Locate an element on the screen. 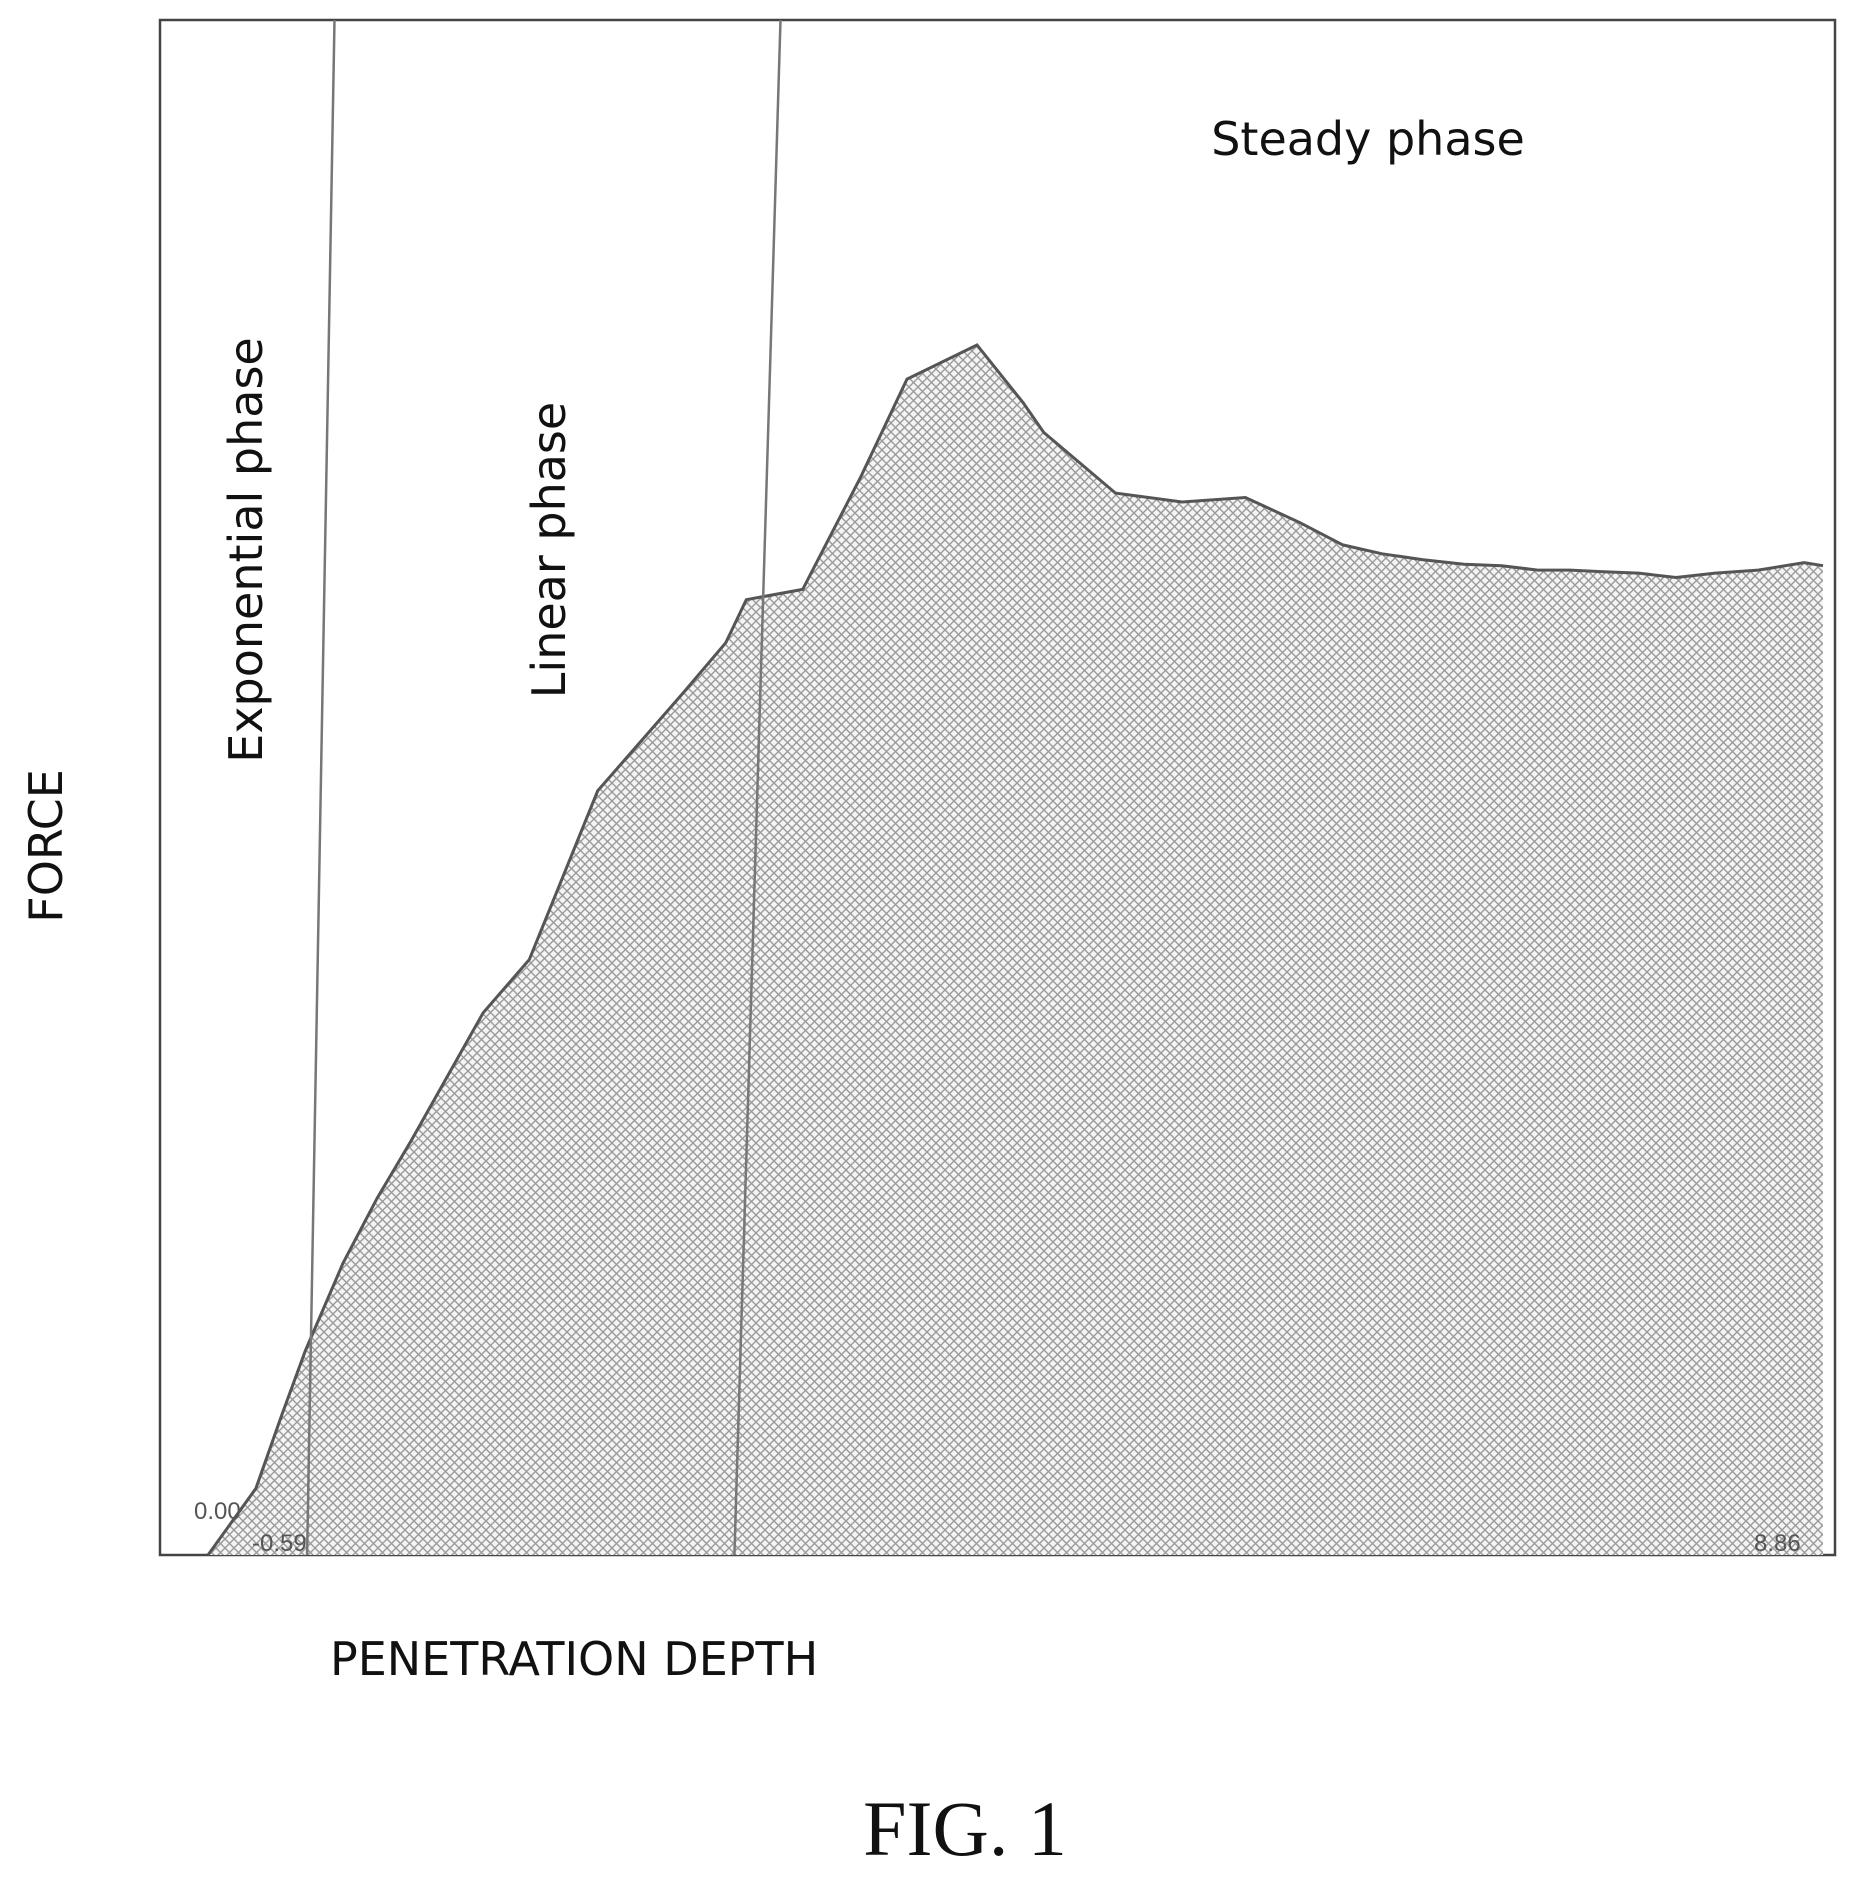 The width and height of the screenshot is (1864, 1885). phase-boundary-linear-steady is located at coordinates (757, 787).